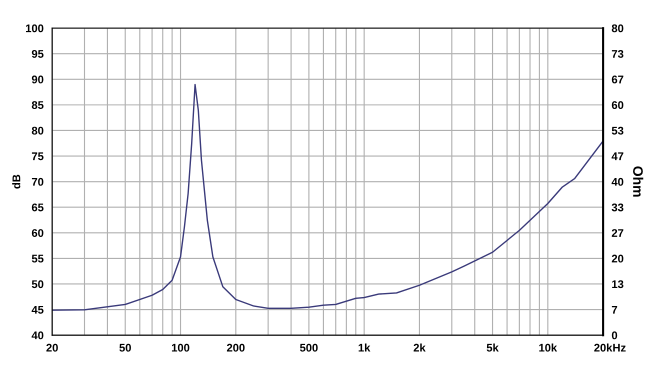 The height and width of the screenshot is (380, 652). Describe the element at coordinates (38, 207) in the screenshot. I see `y-tick-label: 65` at that location.